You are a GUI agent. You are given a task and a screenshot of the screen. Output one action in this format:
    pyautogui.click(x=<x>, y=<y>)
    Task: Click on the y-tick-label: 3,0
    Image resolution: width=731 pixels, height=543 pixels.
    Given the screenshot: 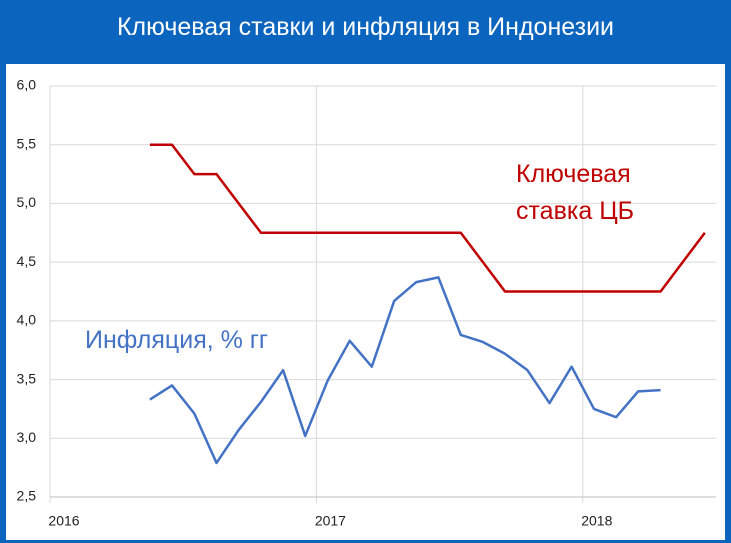 What is the action you would take?
    pyautogui.click(x=27, y=437)
    